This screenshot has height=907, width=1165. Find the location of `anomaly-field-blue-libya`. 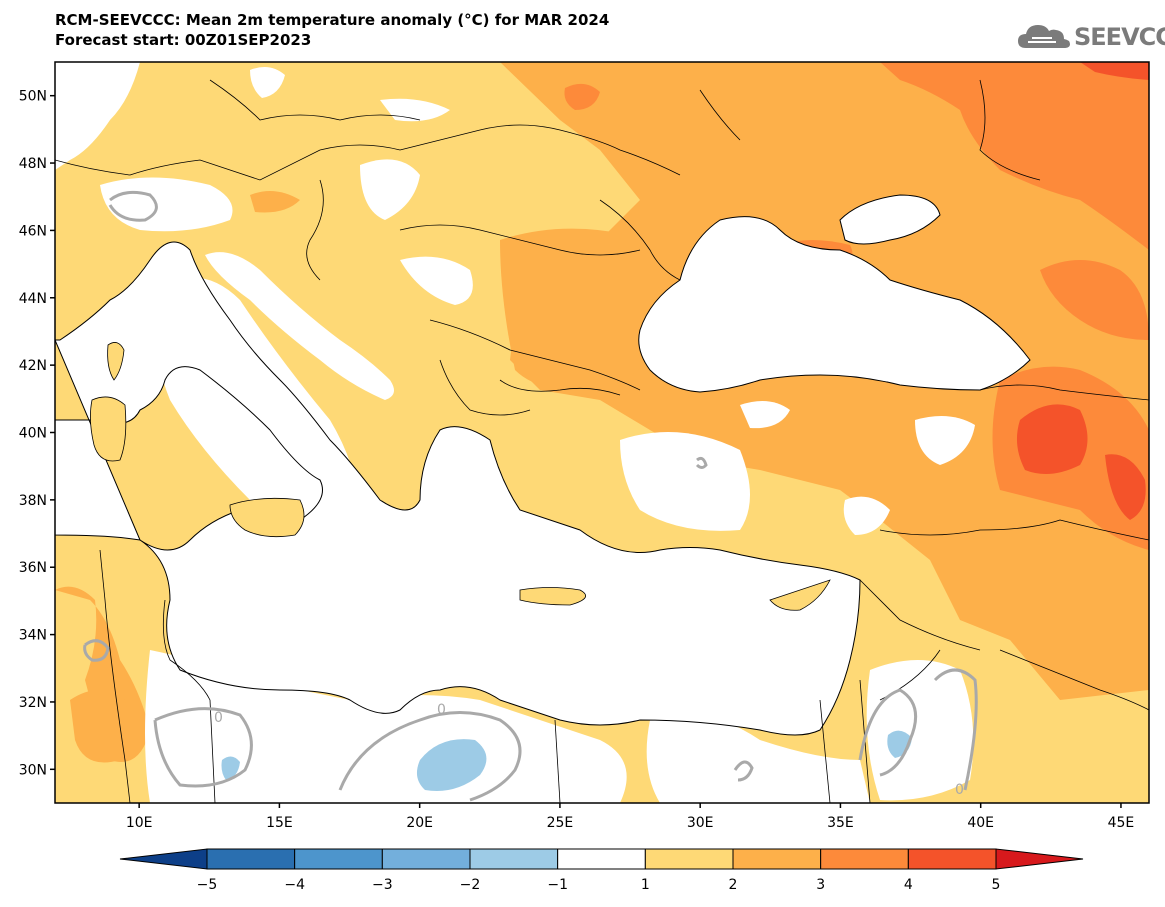

anomaly-field-blue-libya is located at coordinates (451, 765).